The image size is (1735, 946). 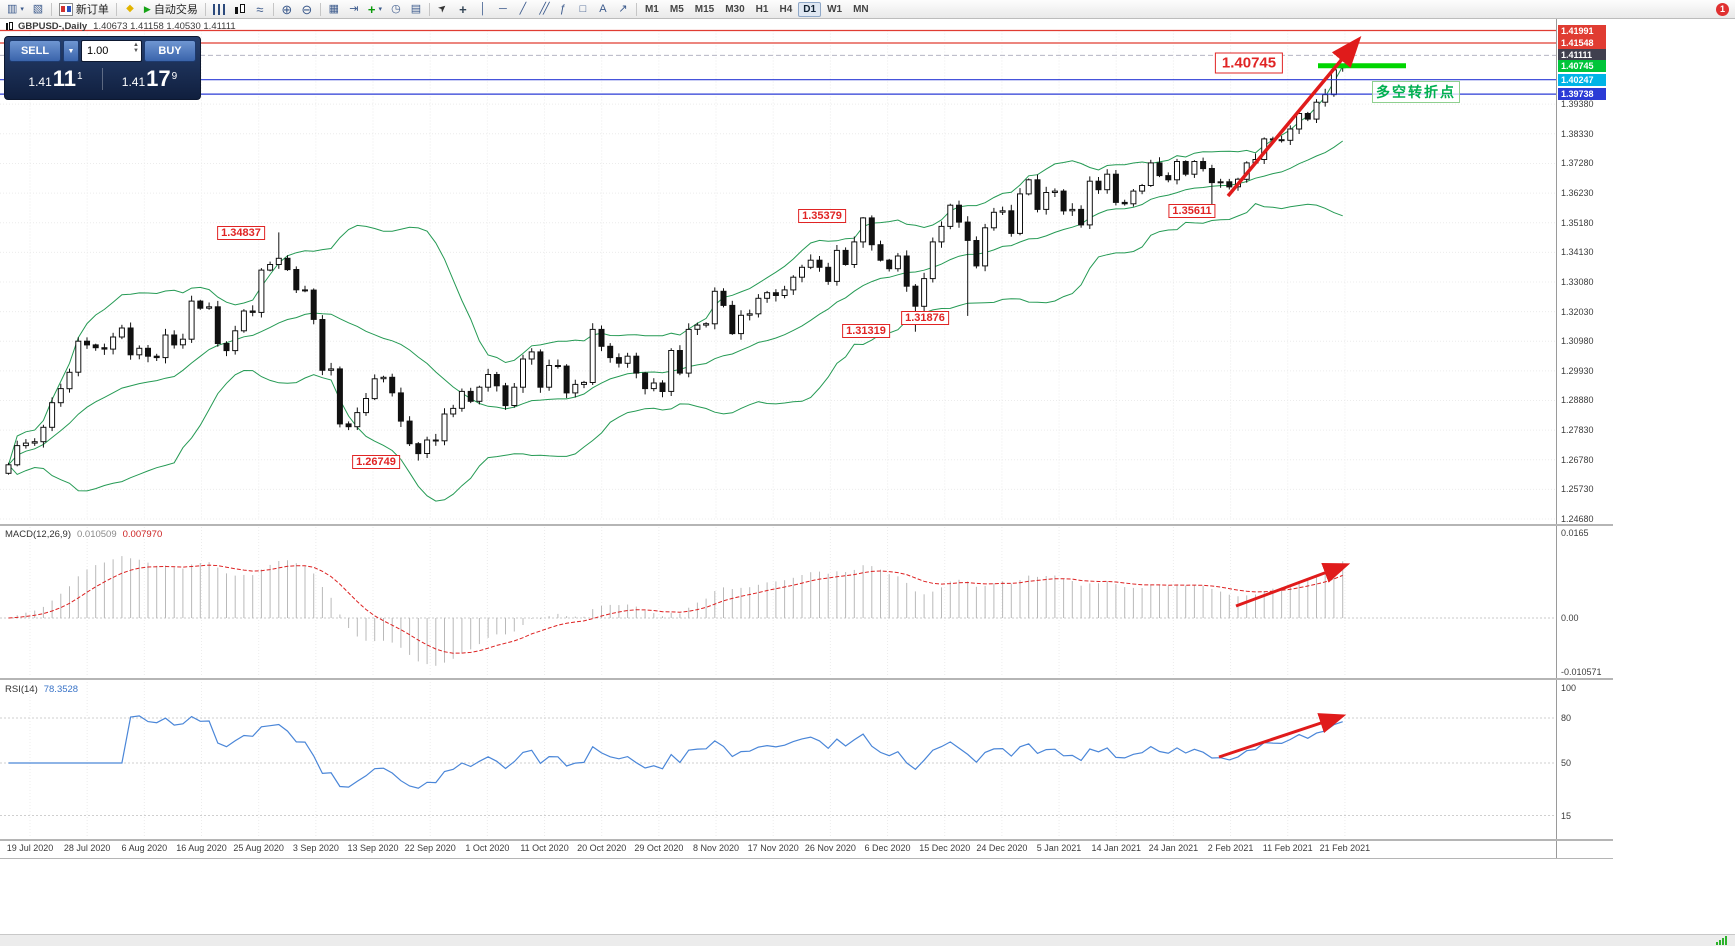 I want to click on price-scale-label: 1.36230, so click(x=1577, y=193).